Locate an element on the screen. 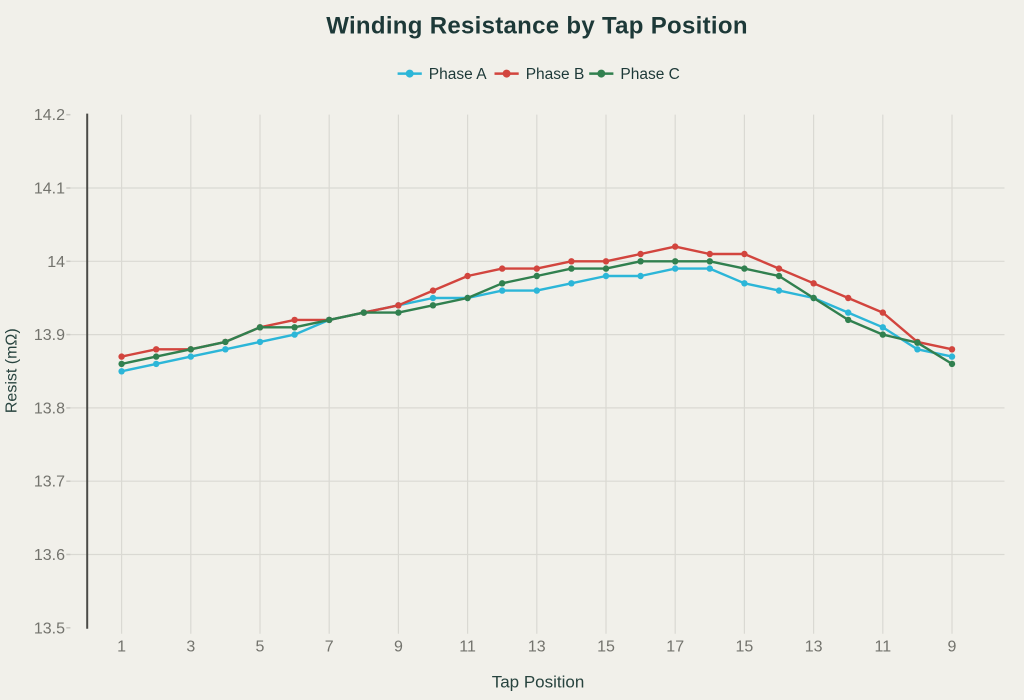 The height and width of the screenshot is (700, 1024). svg-text: 14.2 is located at coordinates (49, 115).